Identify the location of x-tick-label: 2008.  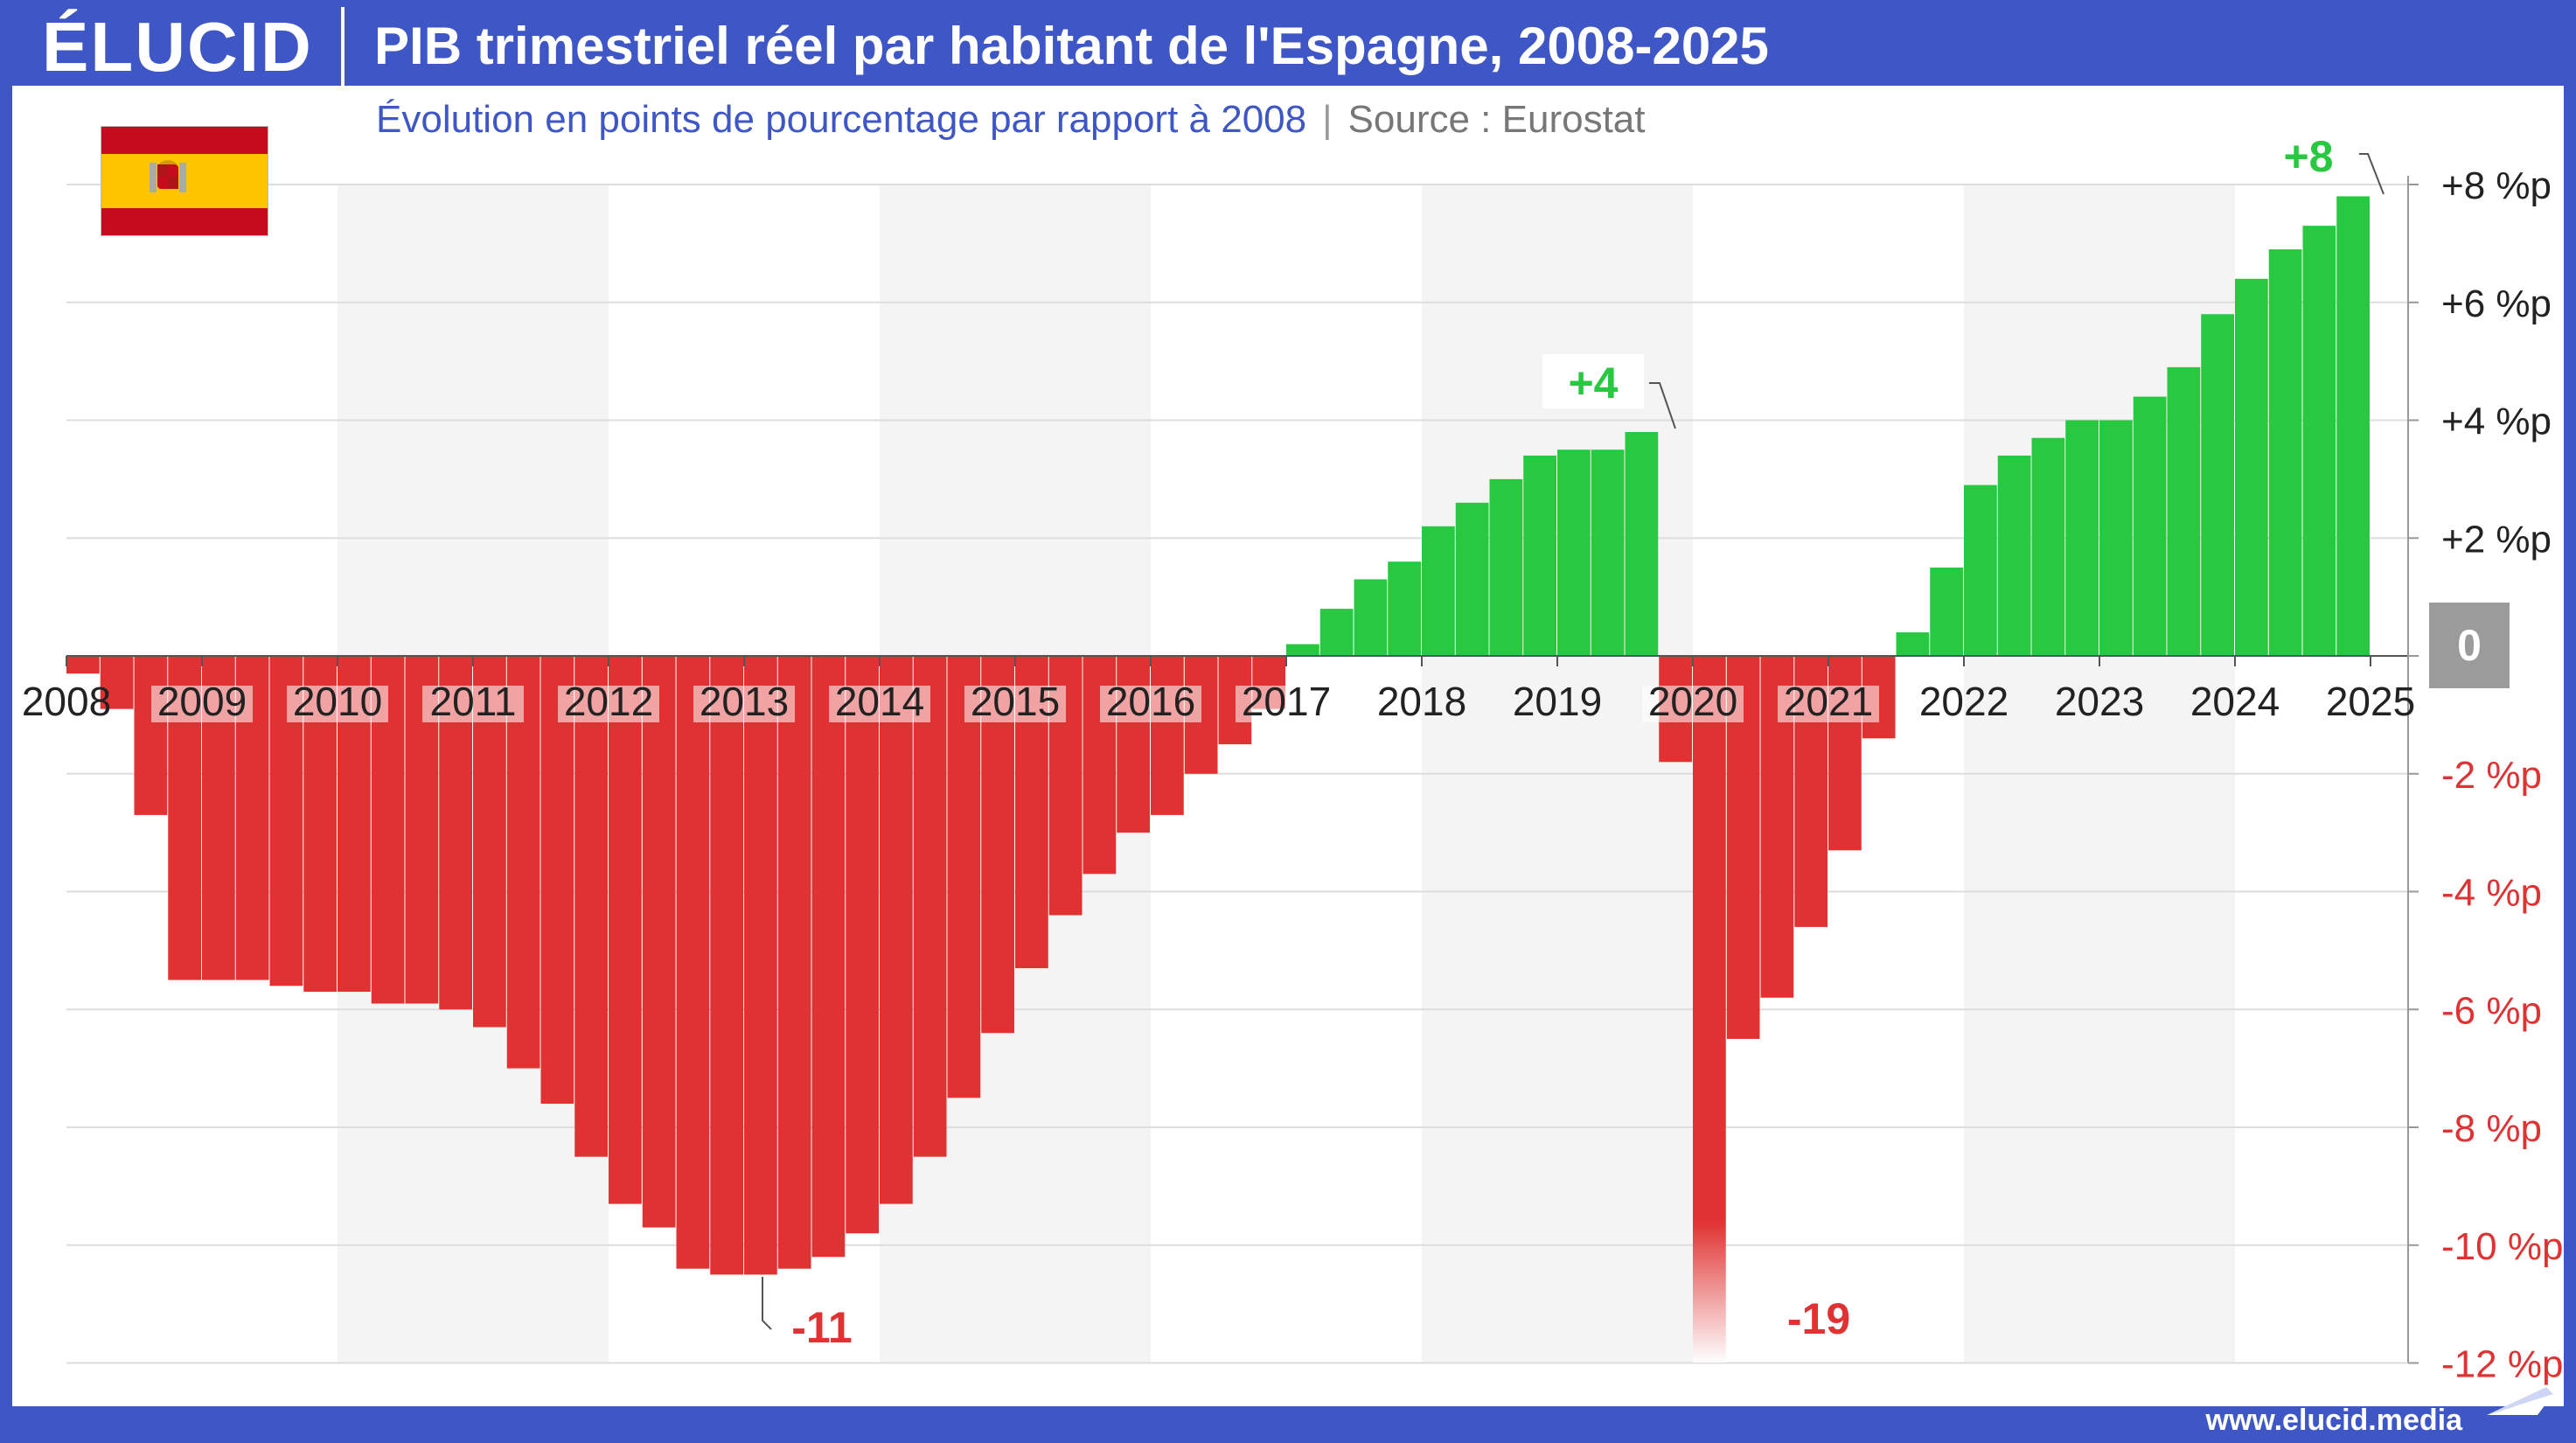
(66, 701).